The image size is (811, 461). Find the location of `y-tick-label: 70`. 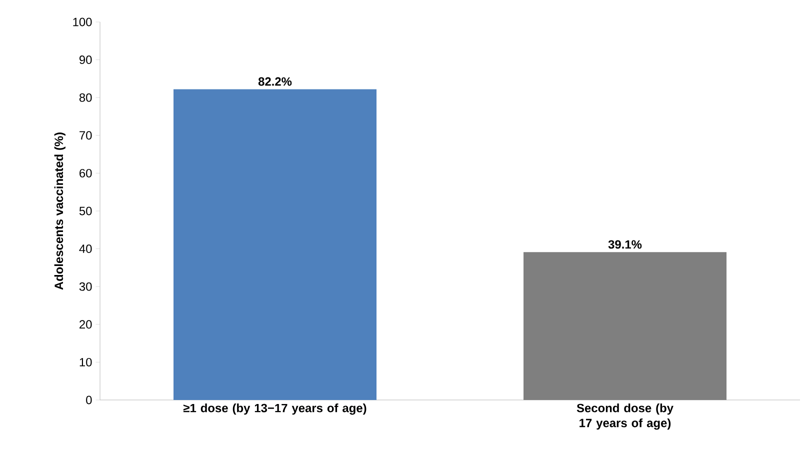

y-tick-label: 70 is located at coordinates (86, 135).